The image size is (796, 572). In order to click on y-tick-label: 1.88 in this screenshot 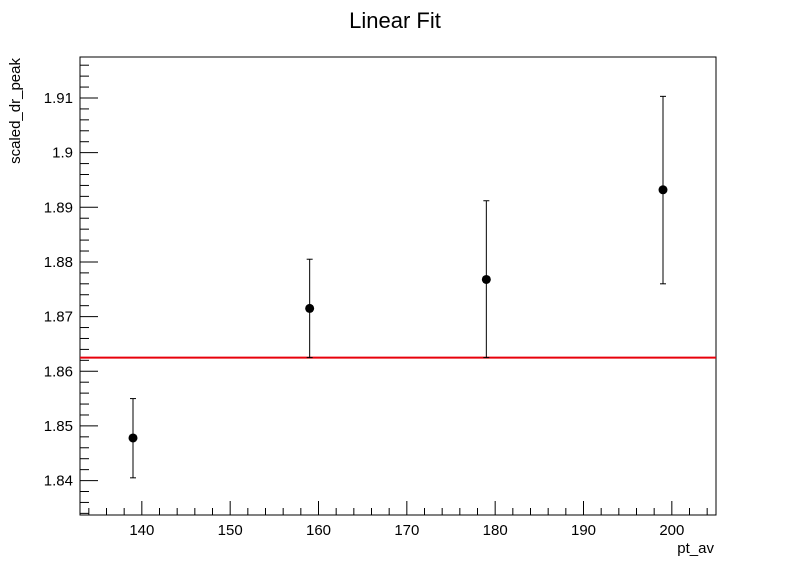, I will do `click(58, 262)`.